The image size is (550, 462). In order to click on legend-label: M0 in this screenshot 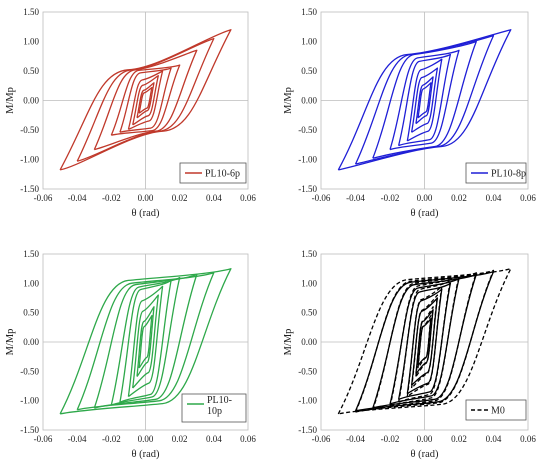, I will do `click(498, 411)`.